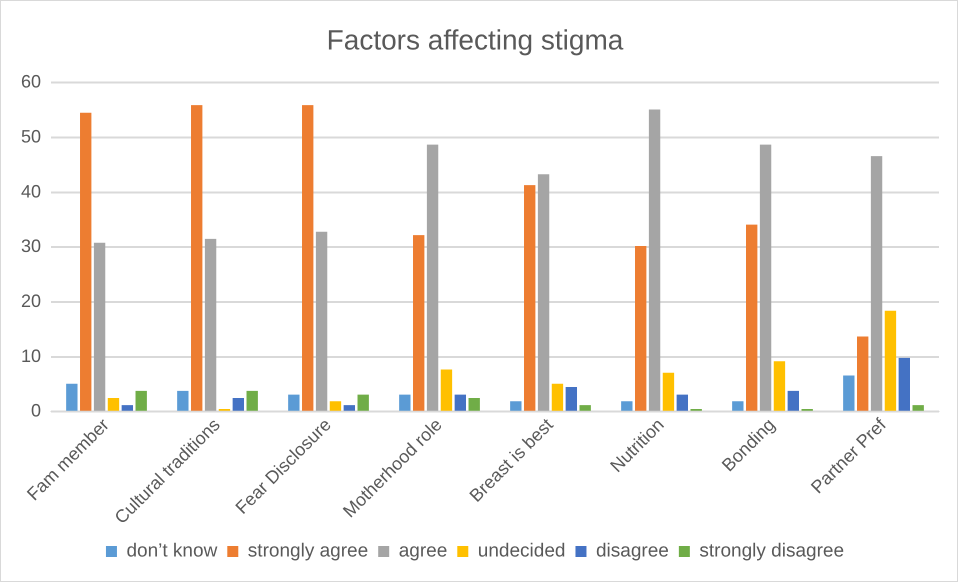 The width and height of the screenshot is (958, 582). Describe the element at coordinates (36, 410) in the screenshot. I see `y-tick-label: 0` at that location.